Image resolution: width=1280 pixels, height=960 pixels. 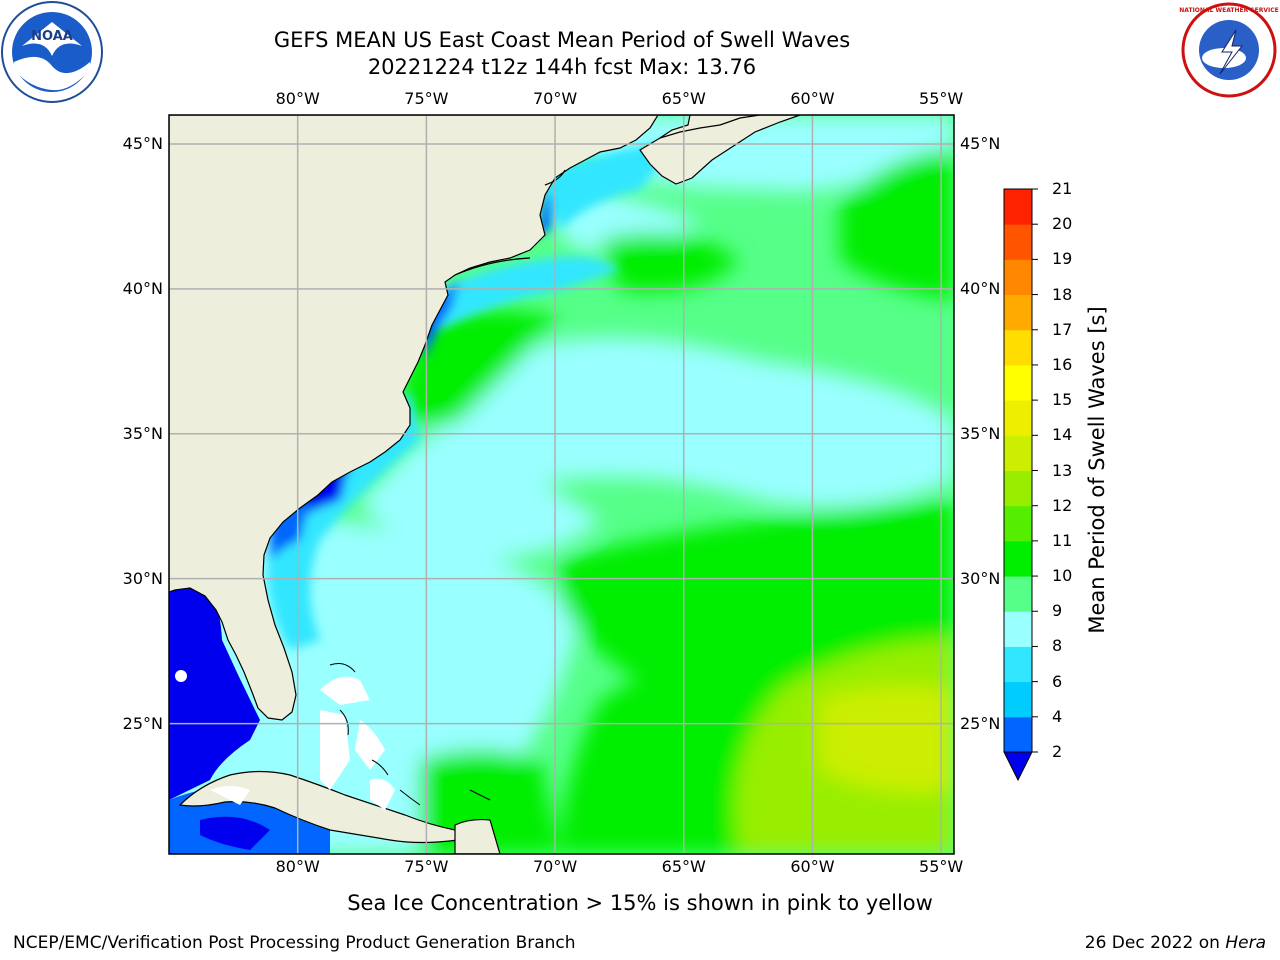 What do you see at coordinates (1062, 259) in the screenshot?
I see `colorbar-tick-label: 19` at bounding box center [1062, 259].